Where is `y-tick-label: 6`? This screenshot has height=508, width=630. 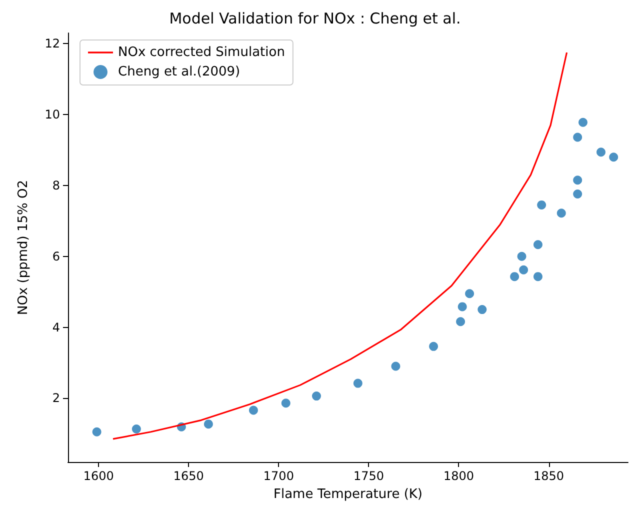 y-tick-label: 6 is located at coordinates (56, 256).